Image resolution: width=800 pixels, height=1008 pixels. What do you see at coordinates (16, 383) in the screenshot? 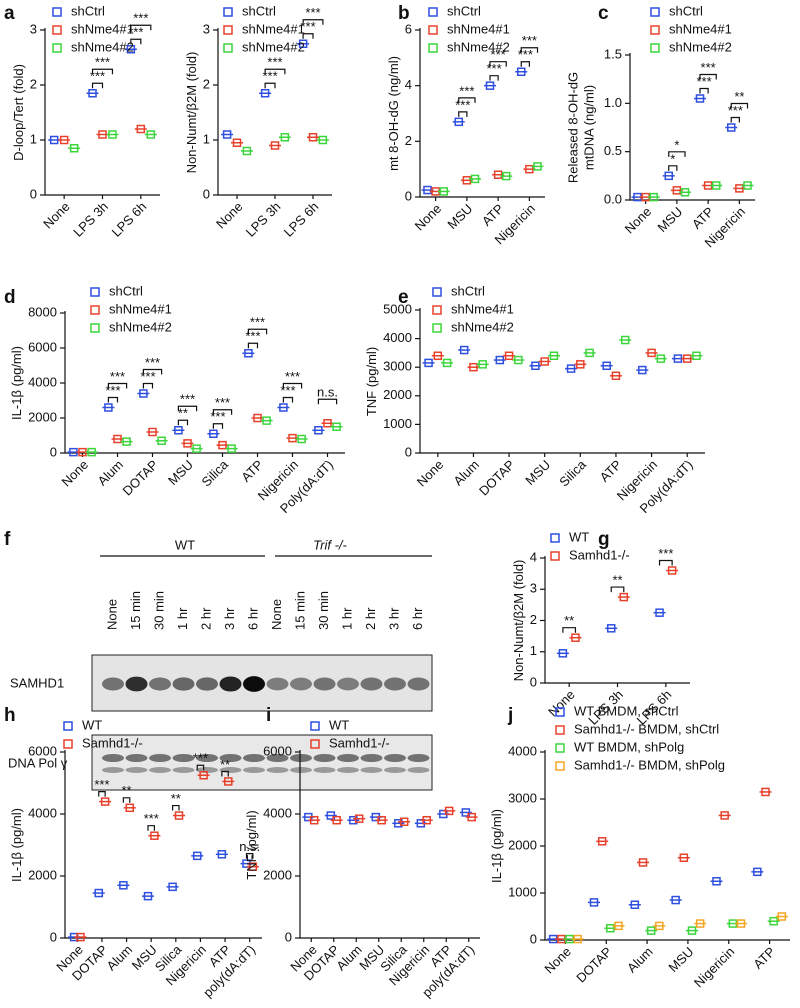
I see `y-axis-label: IL-1β (pg/ml)` at bounding box center [16, 383].